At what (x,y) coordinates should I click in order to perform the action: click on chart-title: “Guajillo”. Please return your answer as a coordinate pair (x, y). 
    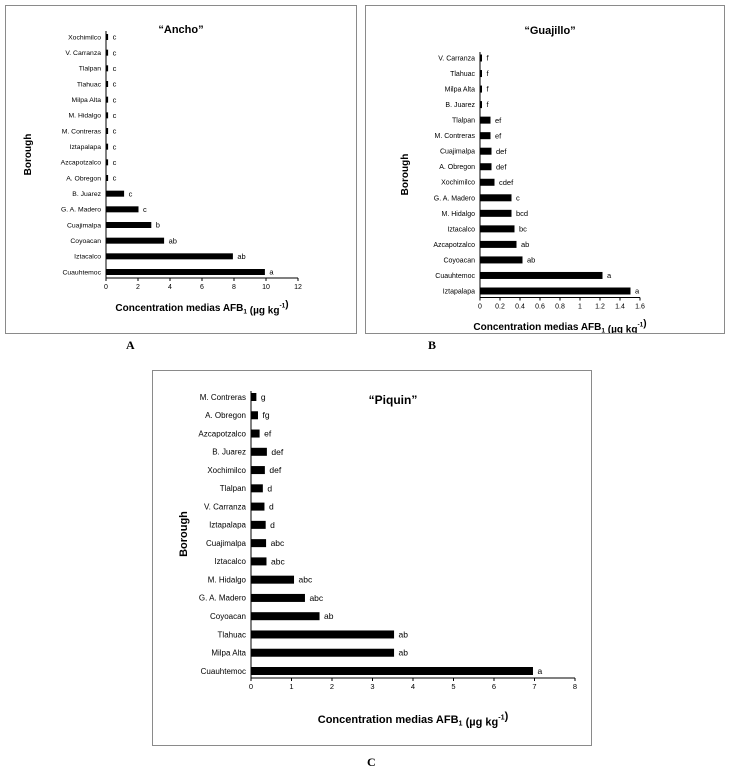
    Looking at the image, I should click on (549, 31).